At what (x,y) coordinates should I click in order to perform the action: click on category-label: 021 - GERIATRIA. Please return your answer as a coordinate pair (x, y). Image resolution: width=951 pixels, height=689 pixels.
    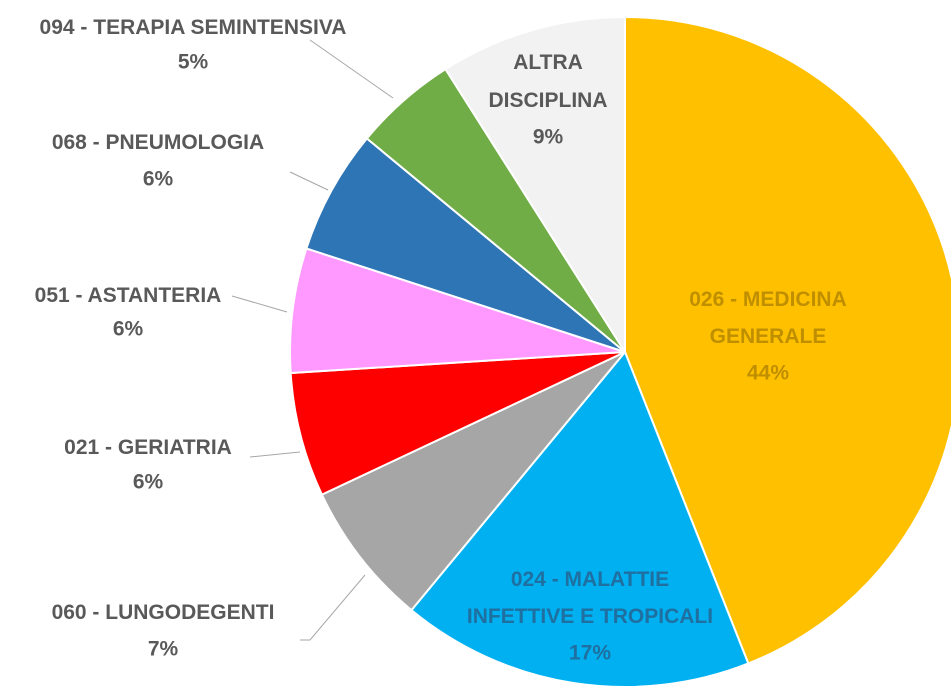
    Looking at the image, I should click on (148, 447).